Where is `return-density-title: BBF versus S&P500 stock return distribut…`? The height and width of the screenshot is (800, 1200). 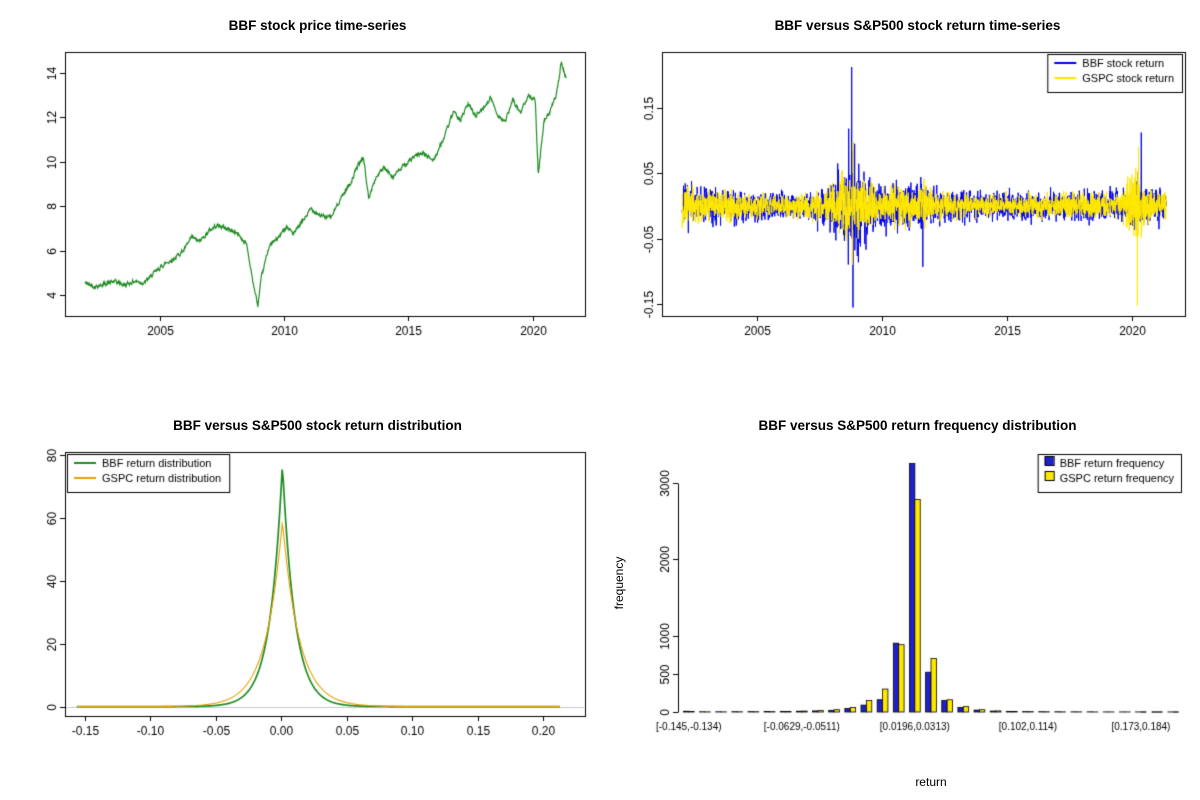
return-density-title: BBF versus S&P500 stock return distribut… is located at coordinates (317, 425).